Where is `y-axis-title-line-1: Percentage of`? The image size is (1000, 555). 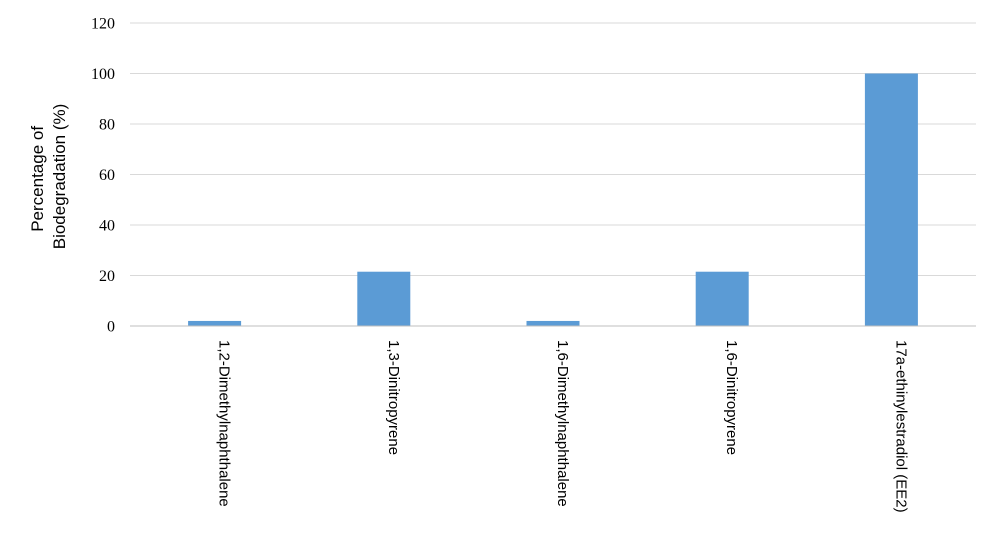 y-axis-title-line-1: Percentage of is located at coordinates (37, 179).